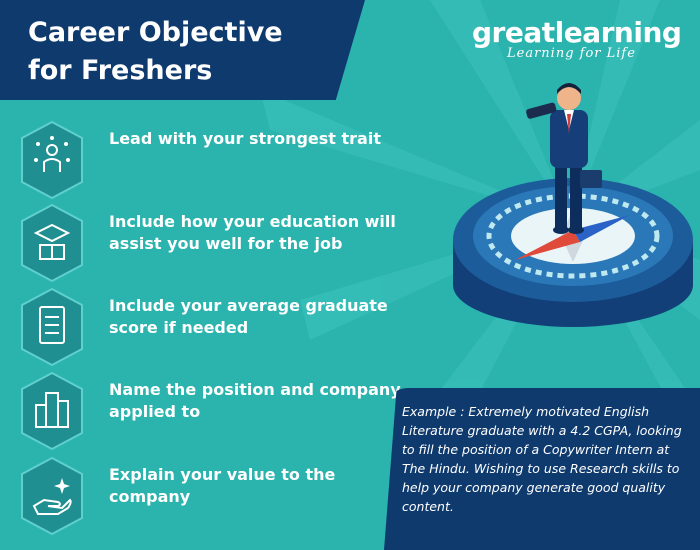 Image resolution: width=700 pixels, height=550 pixels. Describe the element at coordinates (577, 32) in the screenshot. I see `brand-logo-text: greatlearning` at that location.